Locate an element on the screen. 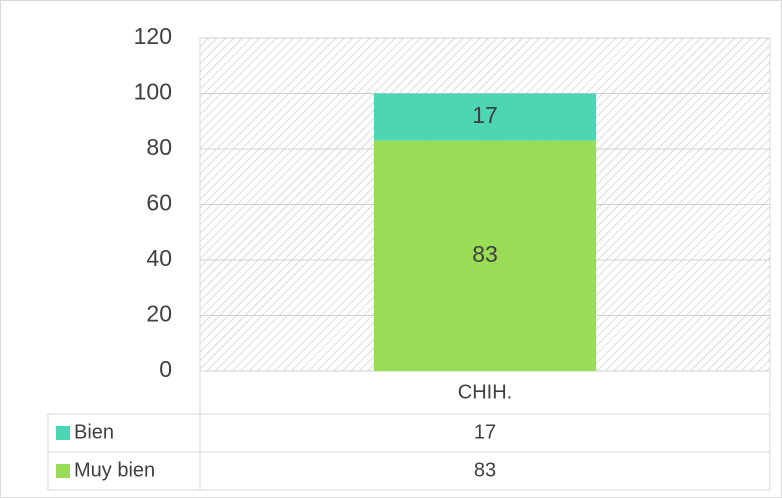  data-label: 17 is located at coordinates (485, 115).